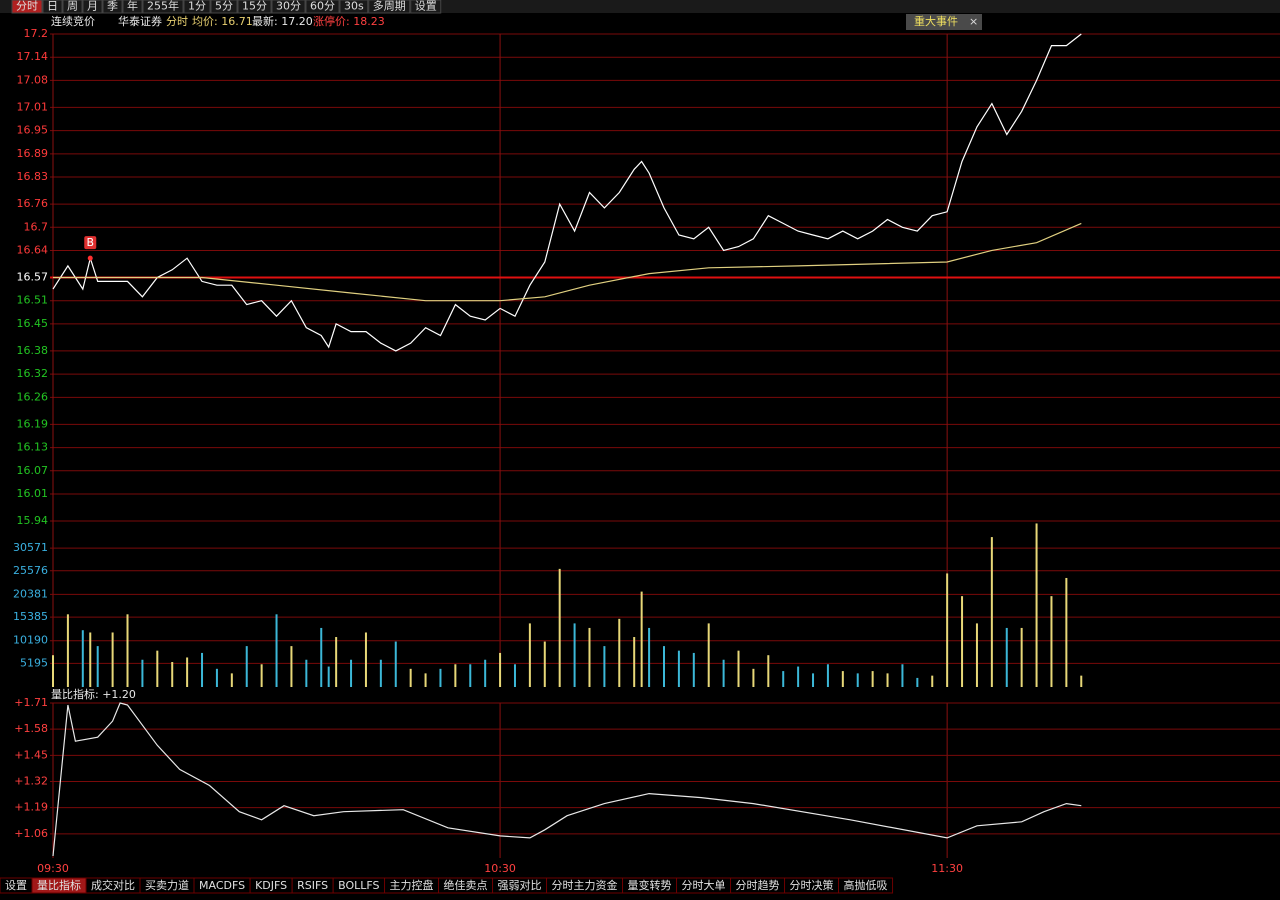 Image resolution: width=1280 pixels, height=900 pixels. I want to click on toolbar-item-label: 5分, so click(224, 6).